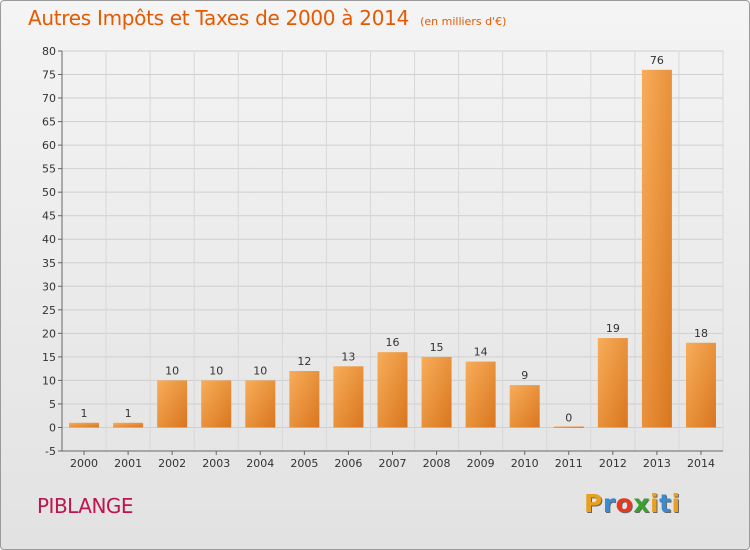 This screenshot has width=750, height=550. Describe the element at coordinates (304, 463) in the screenshot. I see `x-tick-label: 2005` at that location.